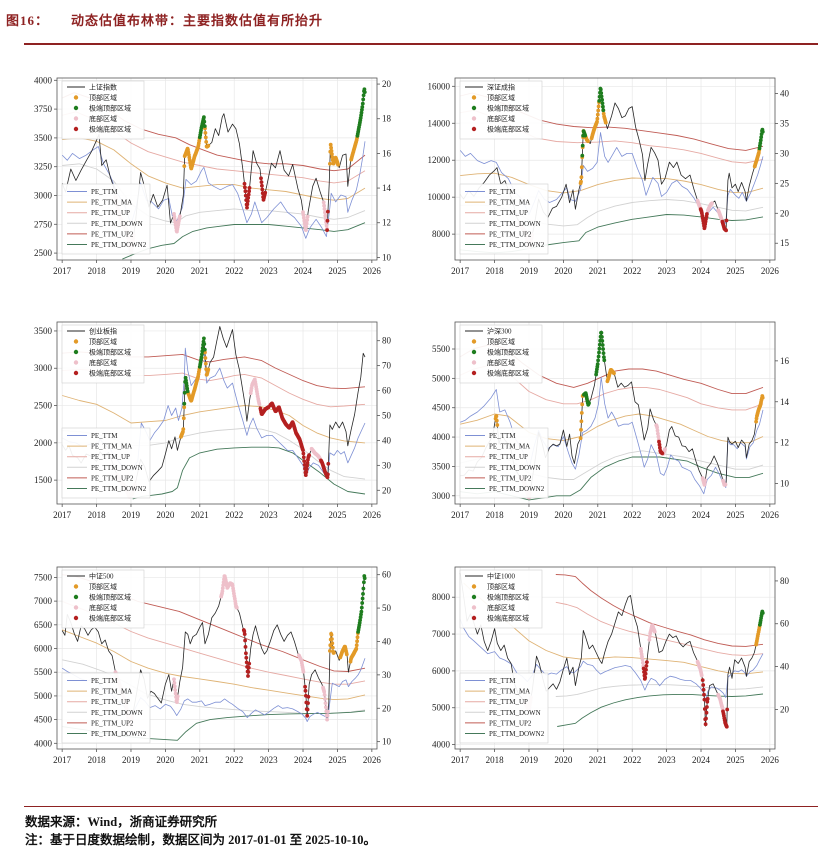  Describe the element at coordinates (659, 610) in the screenshot. I see `pe-ttm-up2-line` at that location.